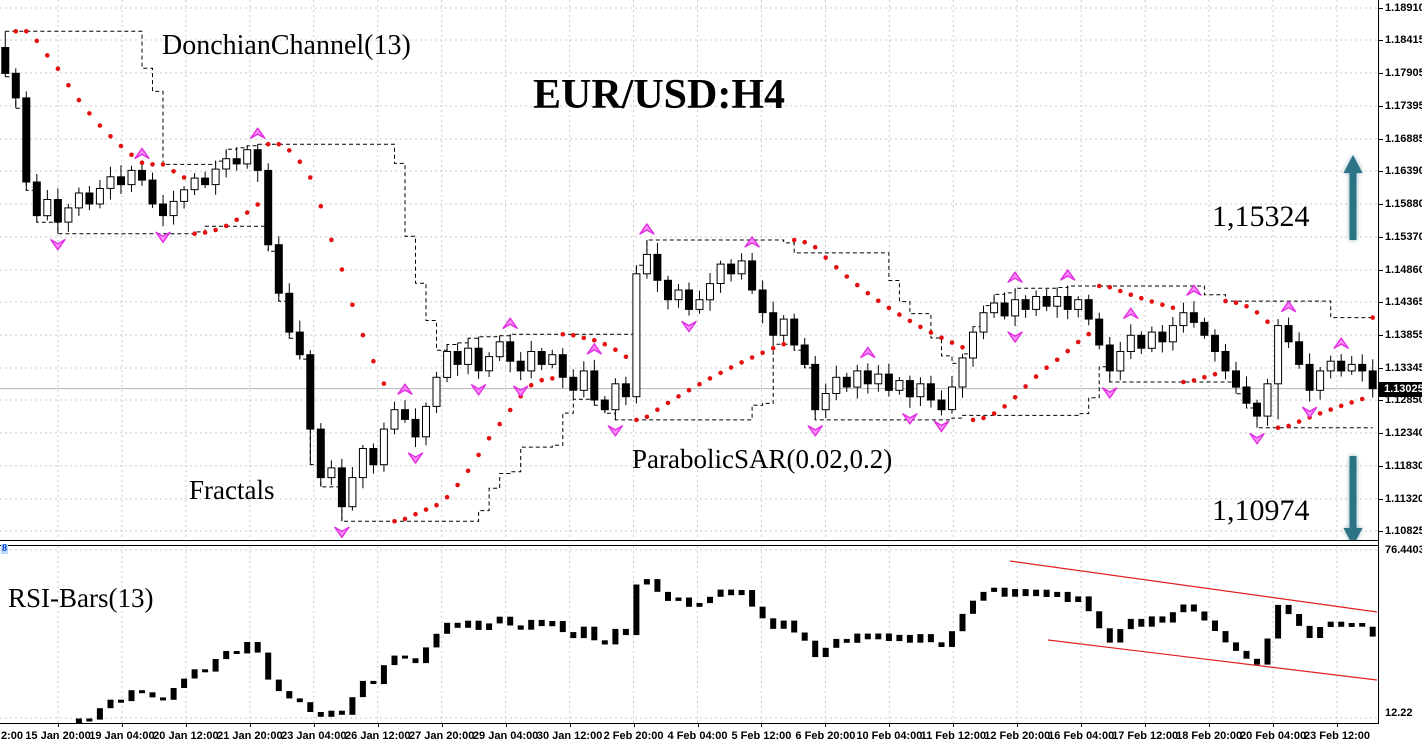 Image resolution: width=1422 pixels, height=747 pixels. I want to click on parabolic-sar-indicator-label: ParabolicSAR(0.02,0.2), so click(762, 459).